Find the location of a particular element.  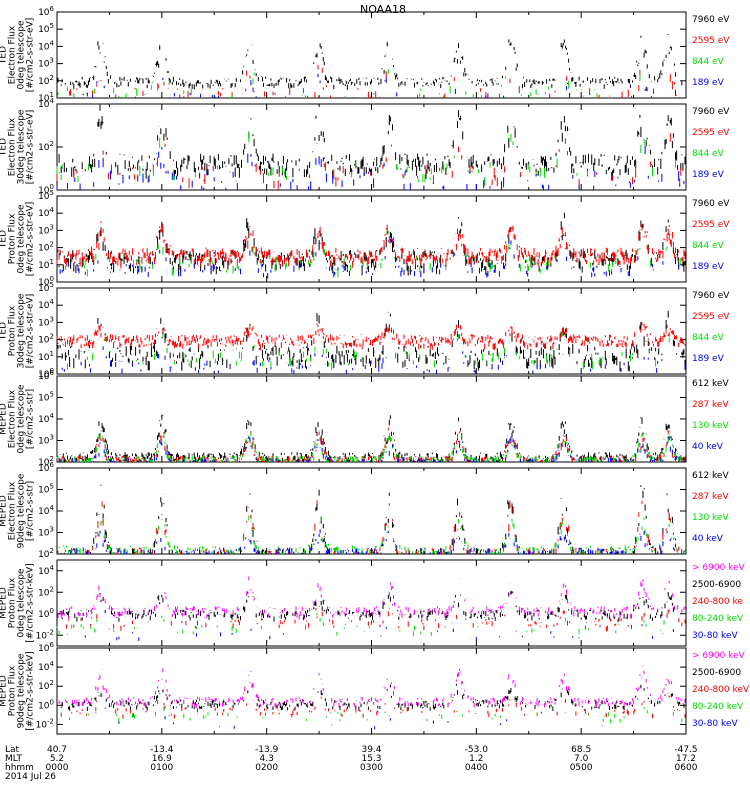

series-287-kev is located at coordinates (368, 523).